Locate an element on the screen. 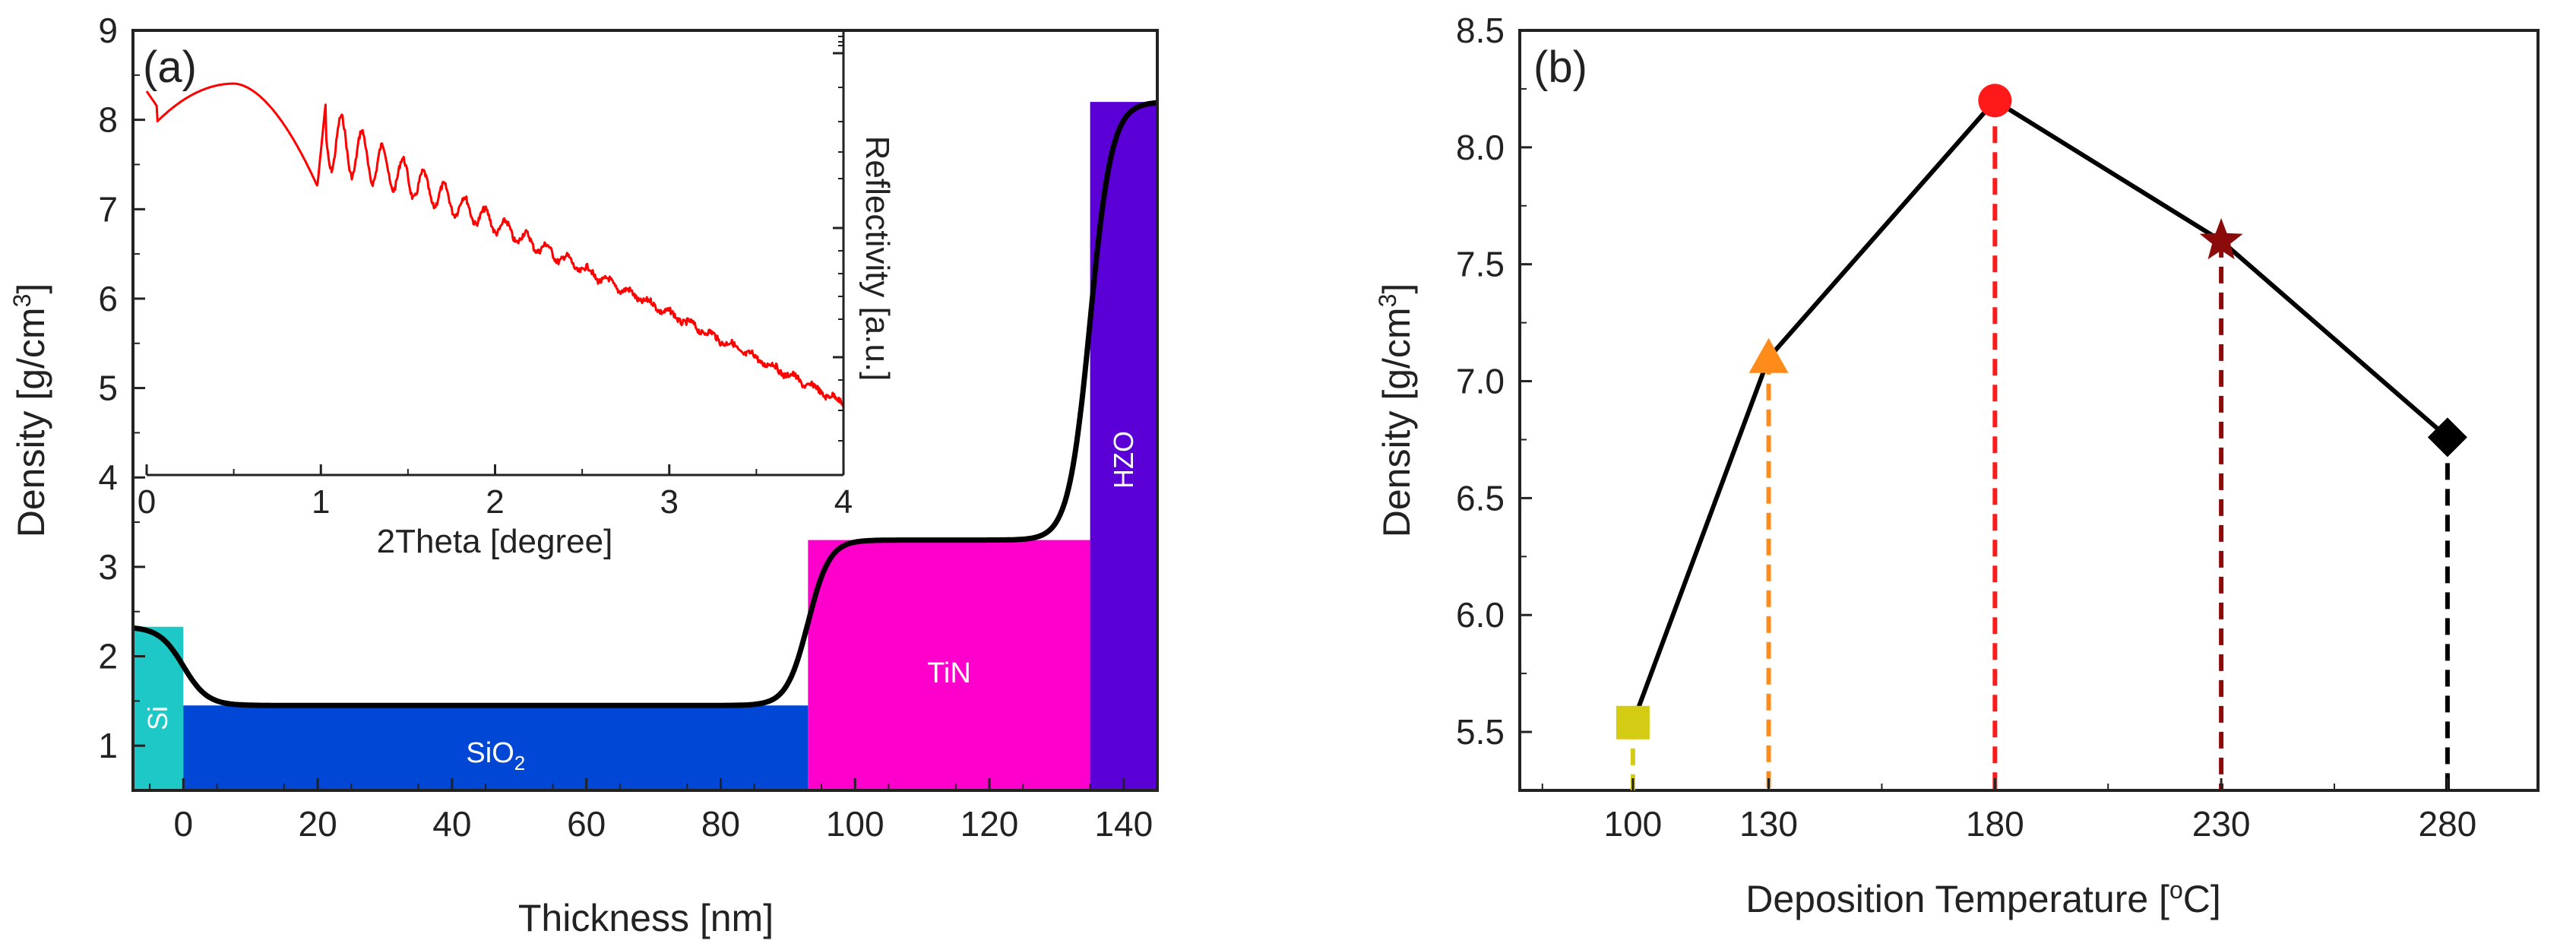  x-tick-label: 60 is located at coordinates (586, 824).